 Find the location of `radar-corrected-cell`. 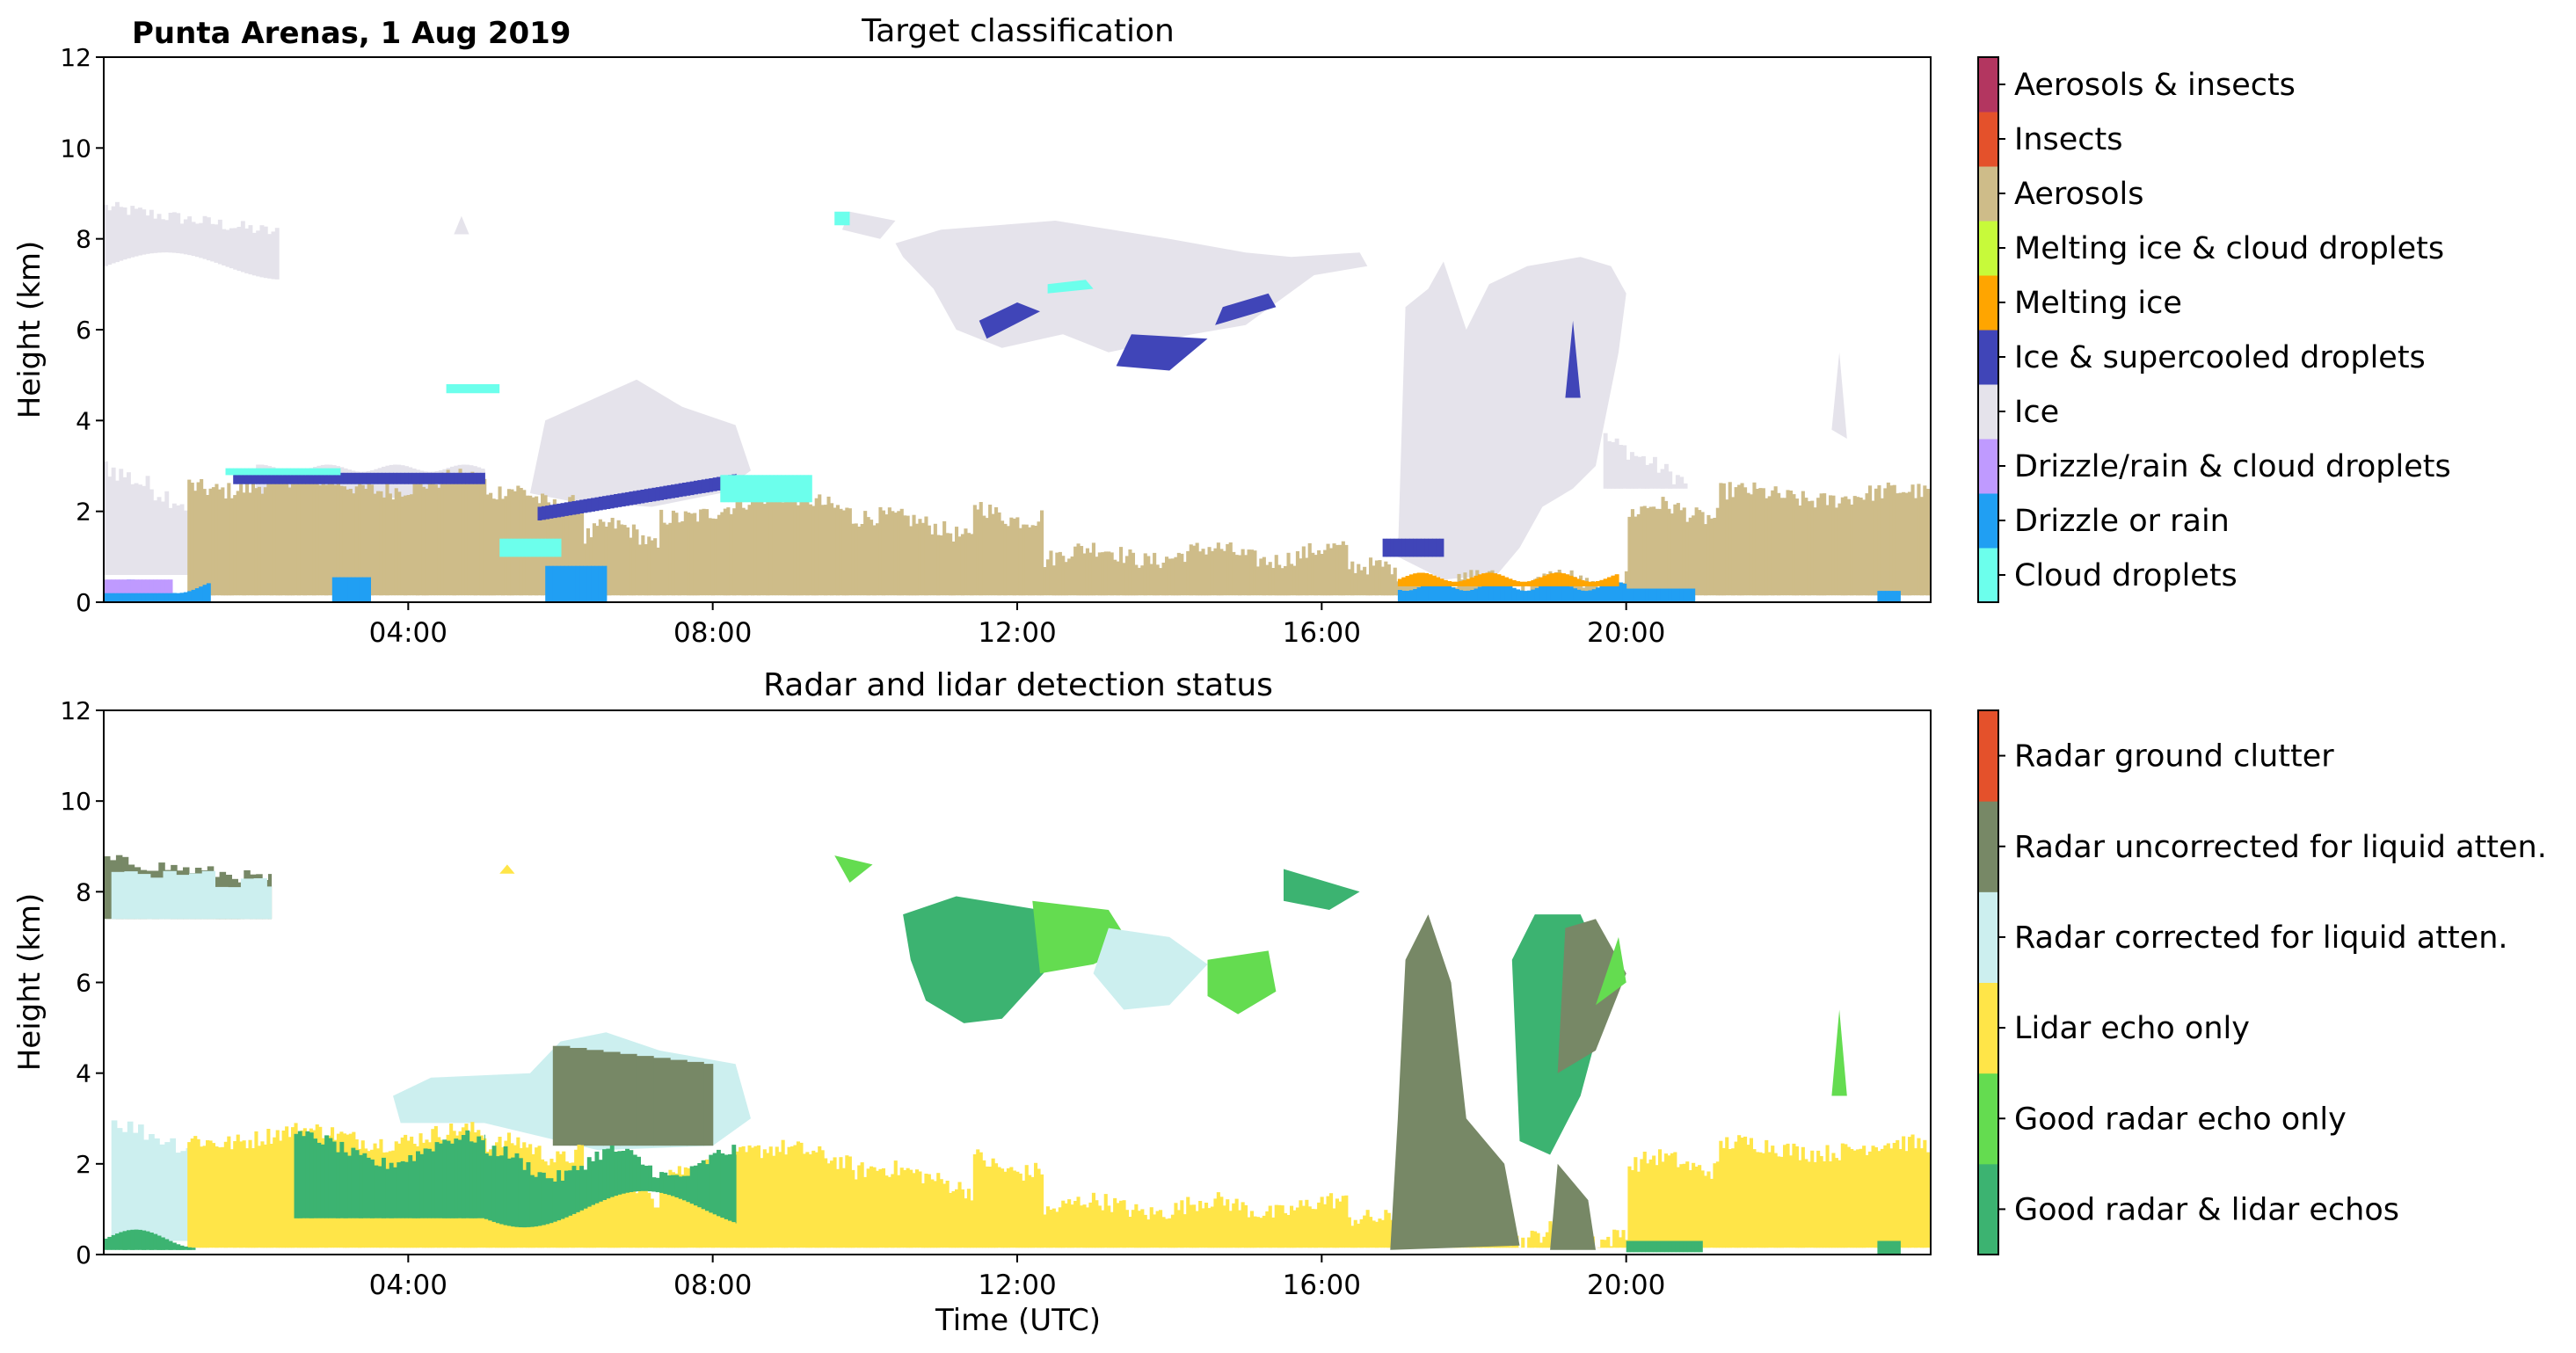

radar-corrected-cell is located at coordinates (178, 1197).